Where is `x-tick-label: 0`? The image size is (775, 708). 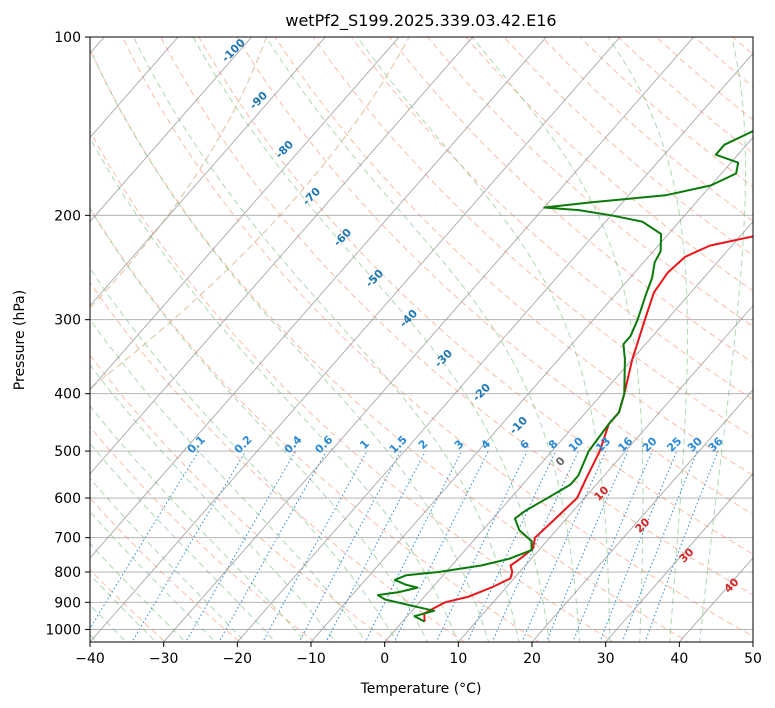 x-tick-label: 0 is located at coordinates (384, 659).